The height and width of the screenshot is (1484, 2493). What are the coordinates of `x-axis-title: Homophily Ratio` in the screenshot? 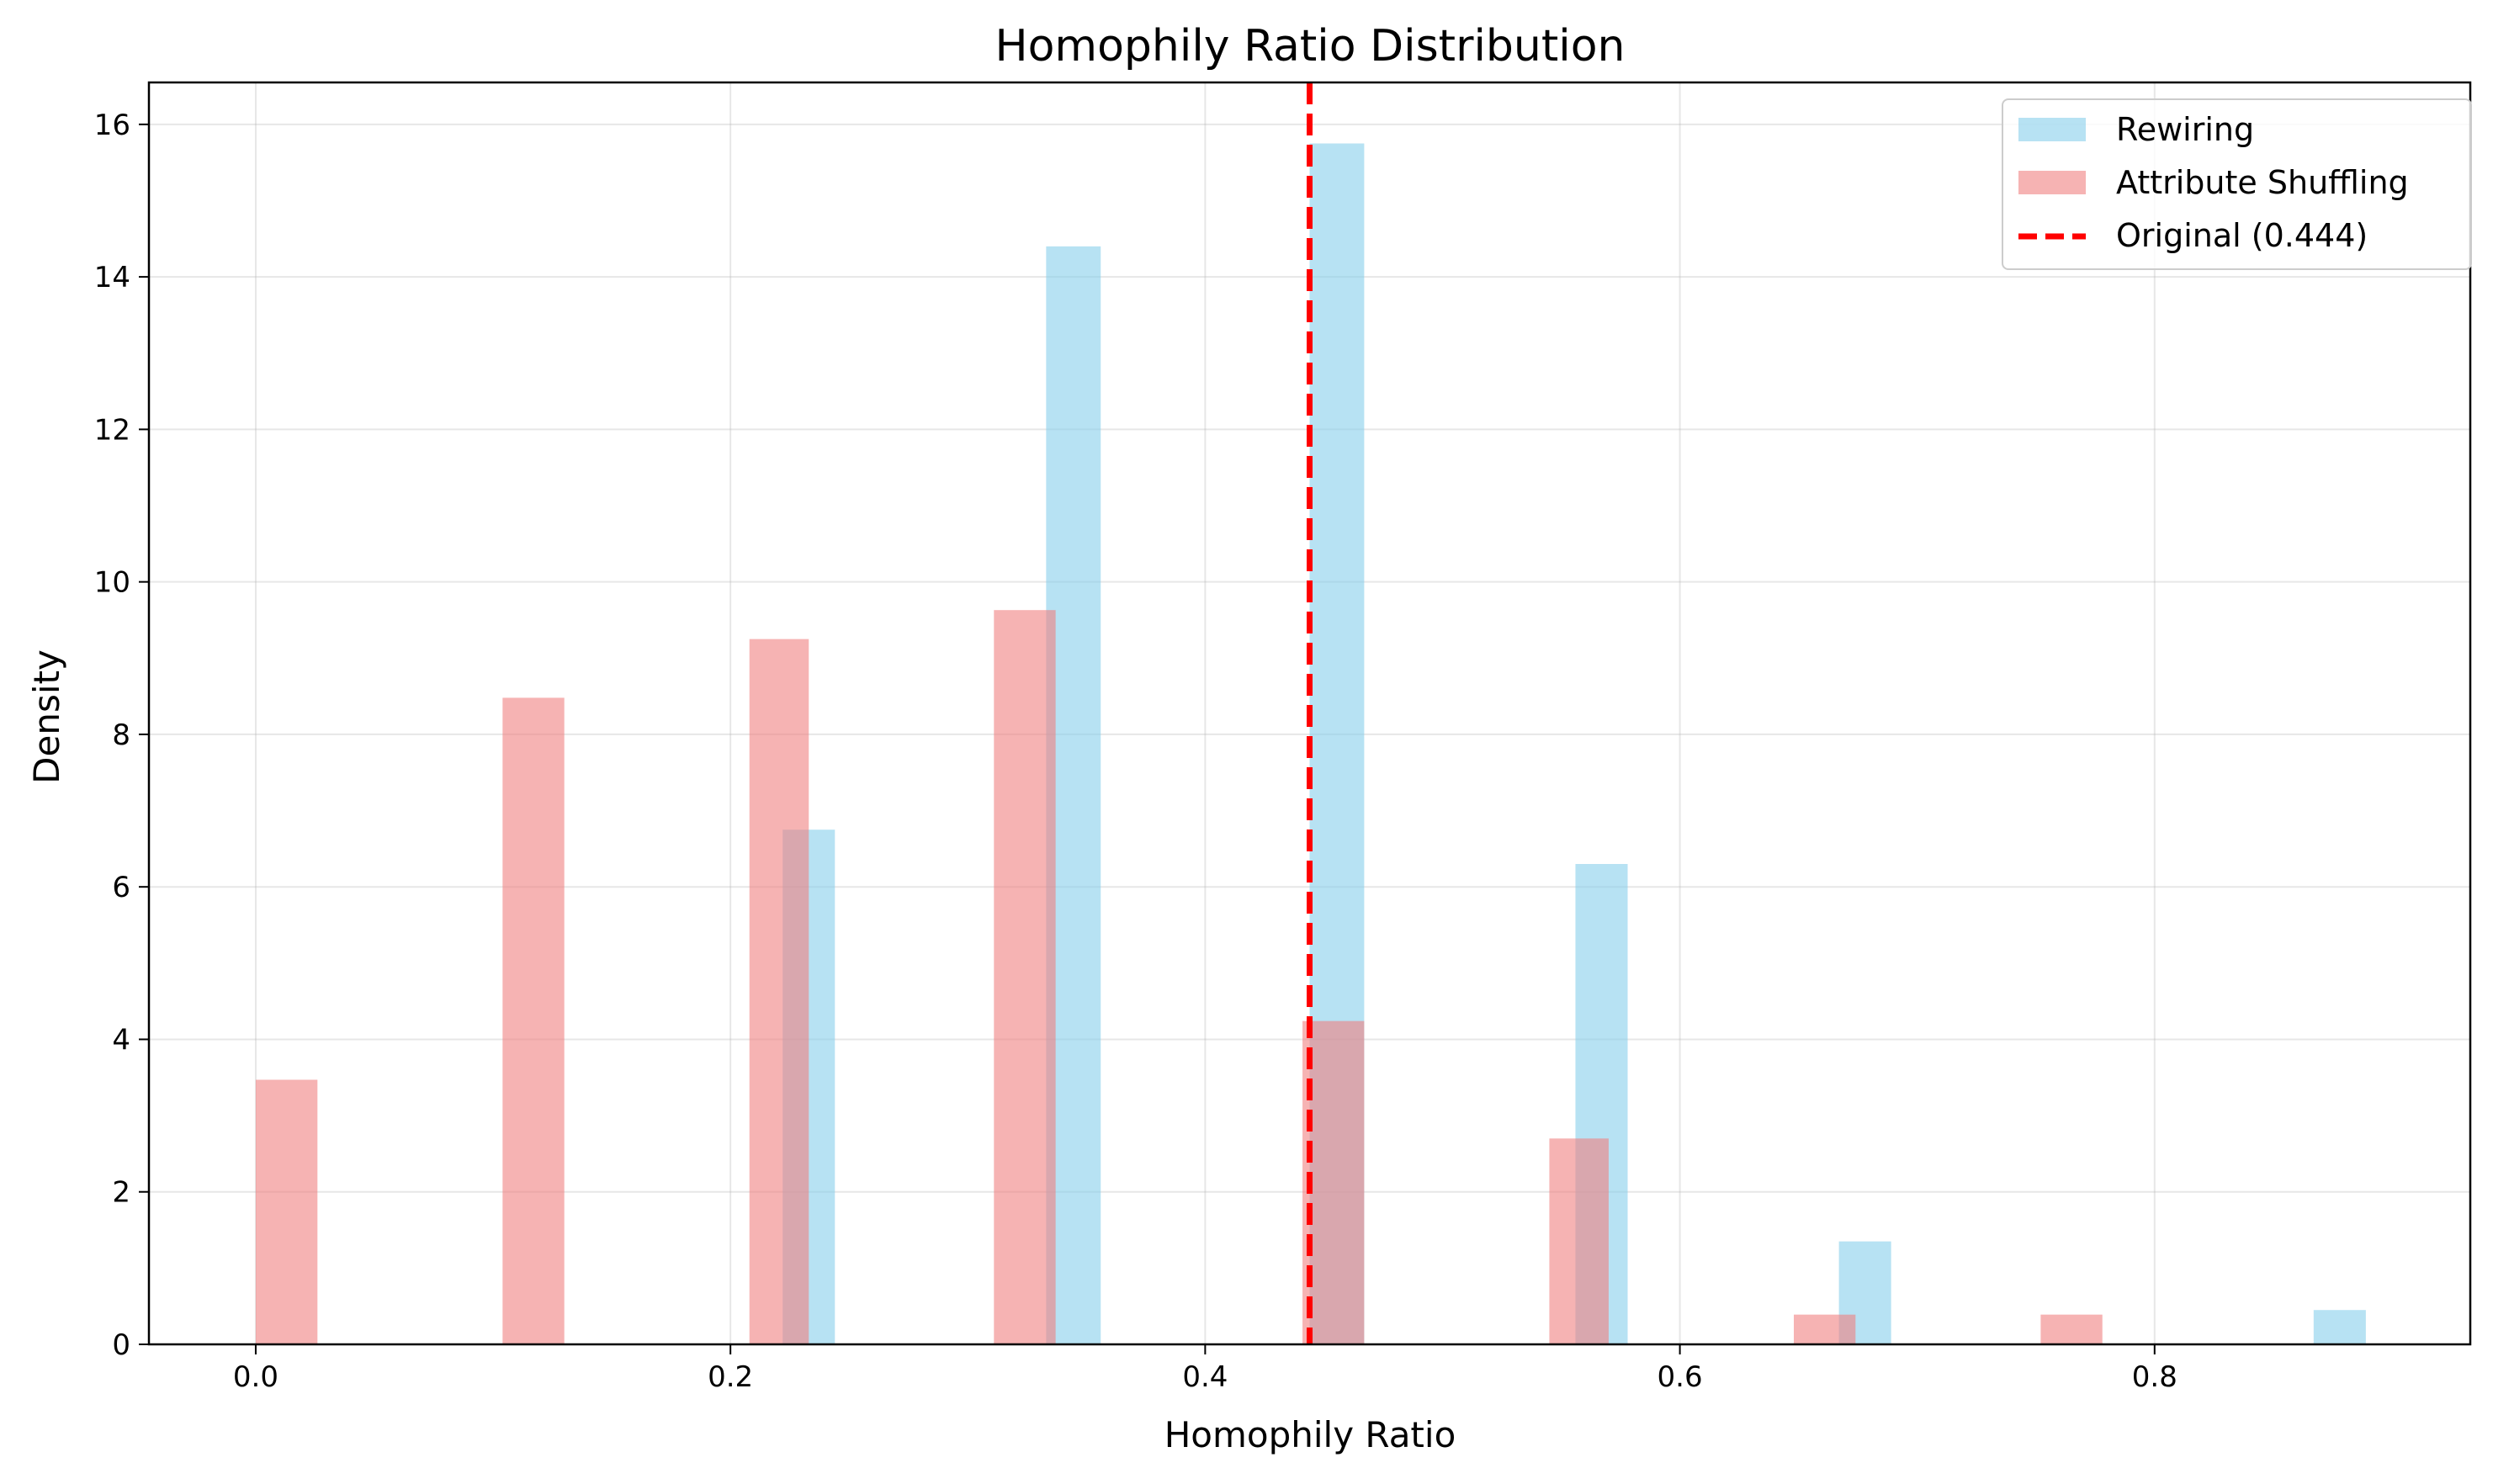 It's located at (1310, 1434).